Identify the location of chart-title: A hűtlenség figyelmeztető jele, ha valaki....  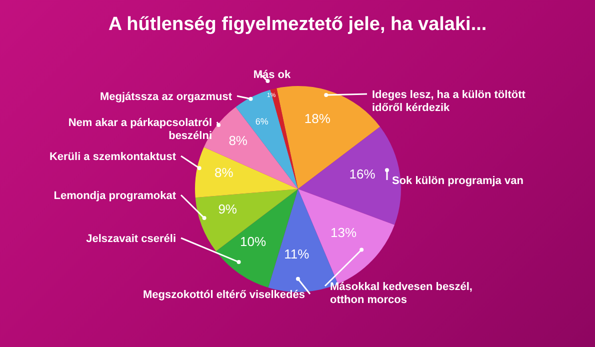
(297, 25).